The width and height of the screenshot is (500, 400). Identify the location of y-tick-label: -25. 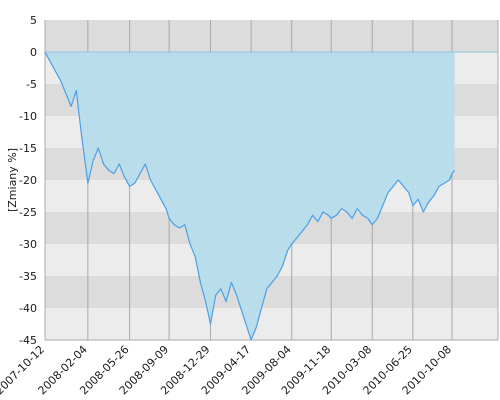
(28, 212).